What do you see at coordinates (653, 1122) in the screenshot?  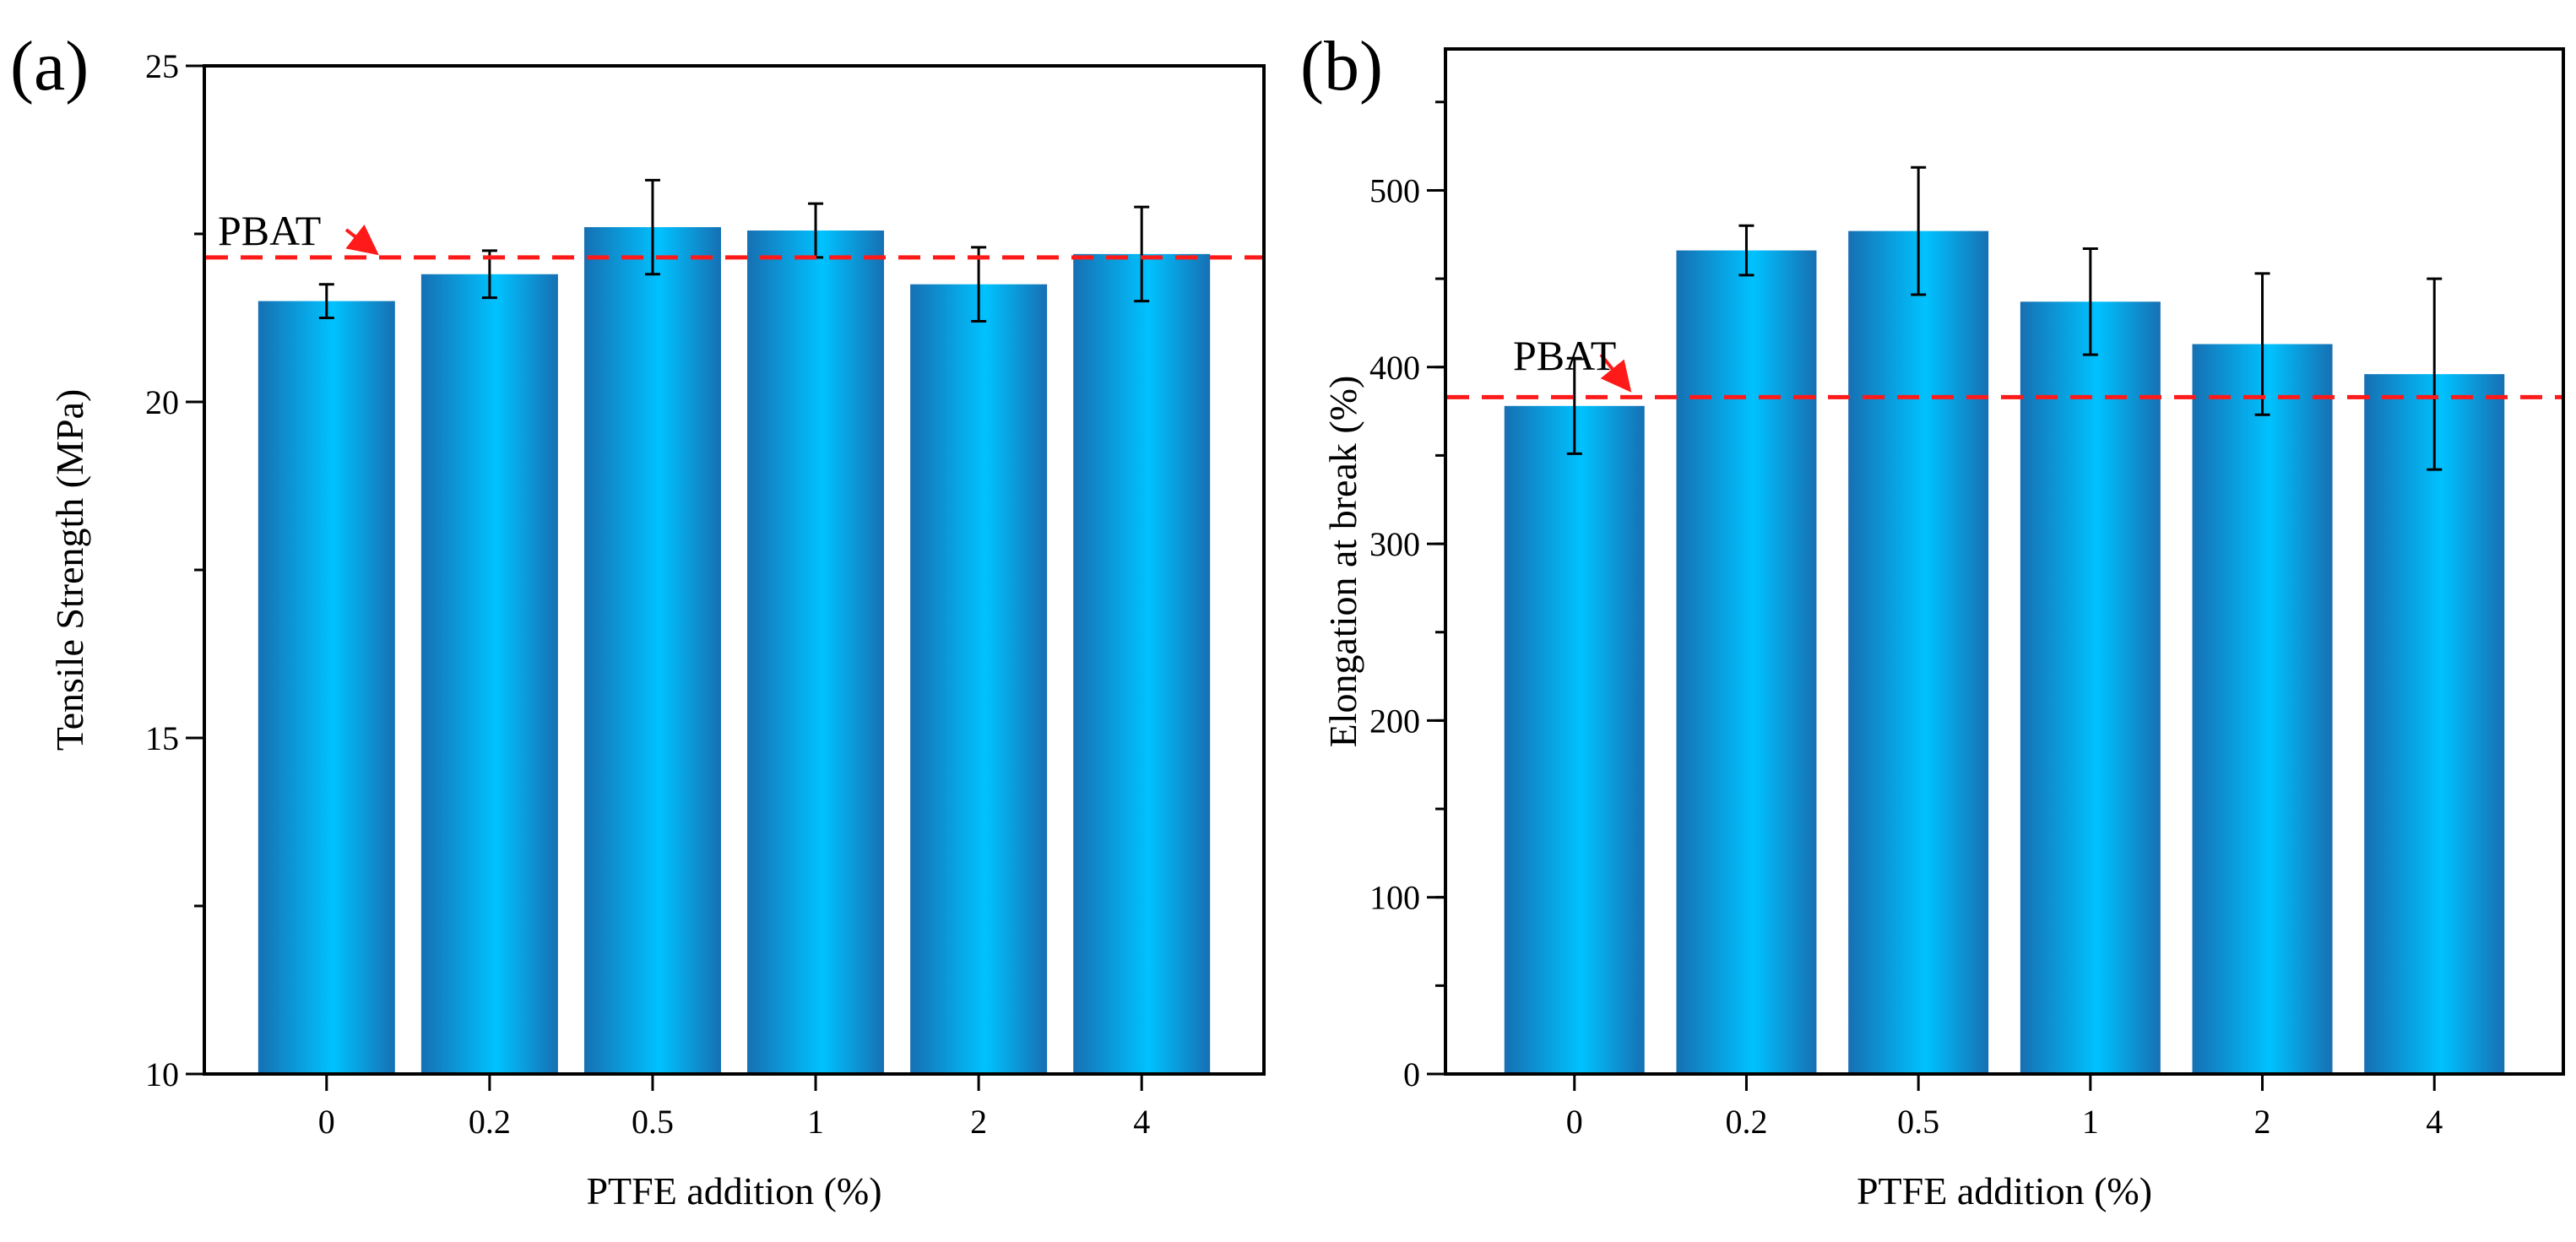 I see `x-tick-label-0-2: 0.5` at bounding box center [653, 1122].